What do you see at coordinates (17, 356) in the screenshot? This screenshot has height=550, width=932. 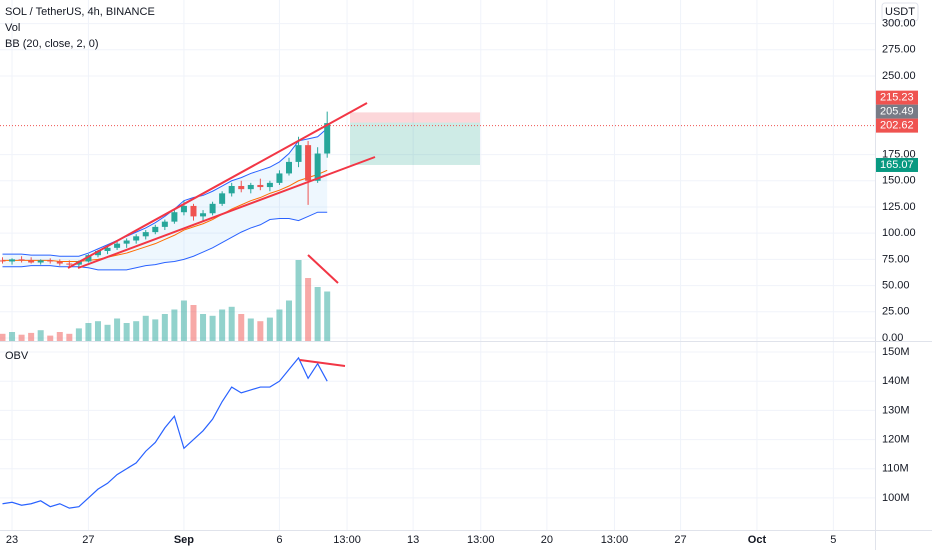 I see `indicator-label: OBV` at bounding box center [17, 356].